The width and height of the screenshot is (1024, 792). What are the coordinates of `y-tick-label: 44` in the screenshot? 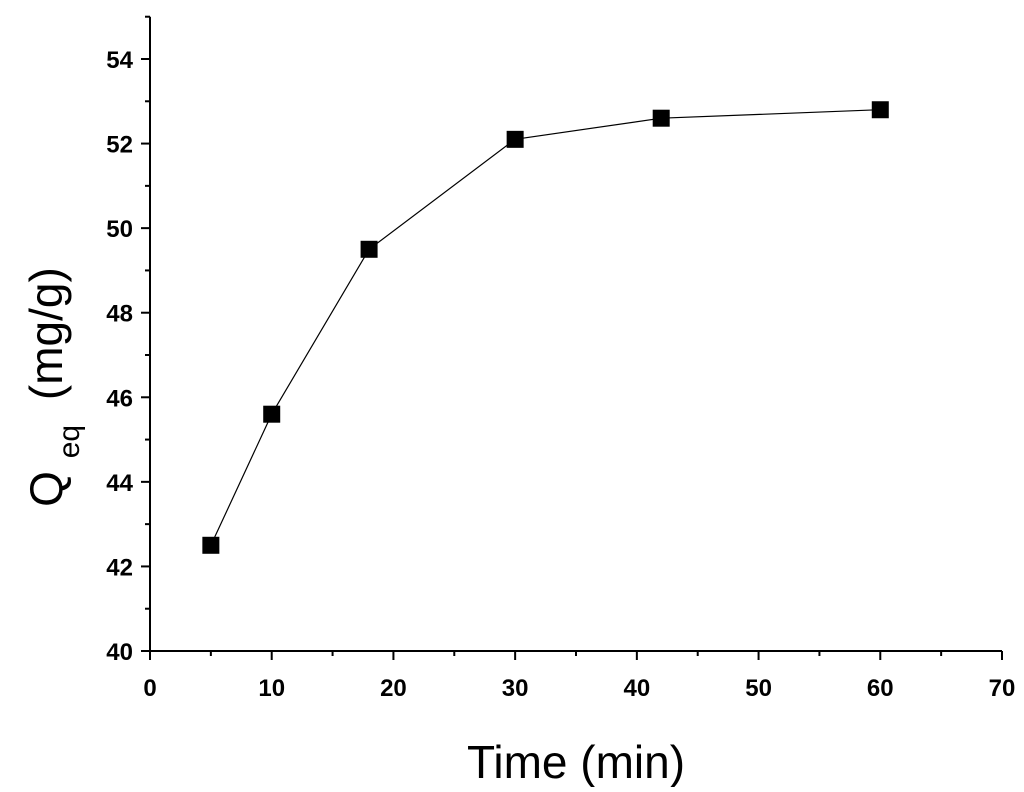 It's located at (119, 483).